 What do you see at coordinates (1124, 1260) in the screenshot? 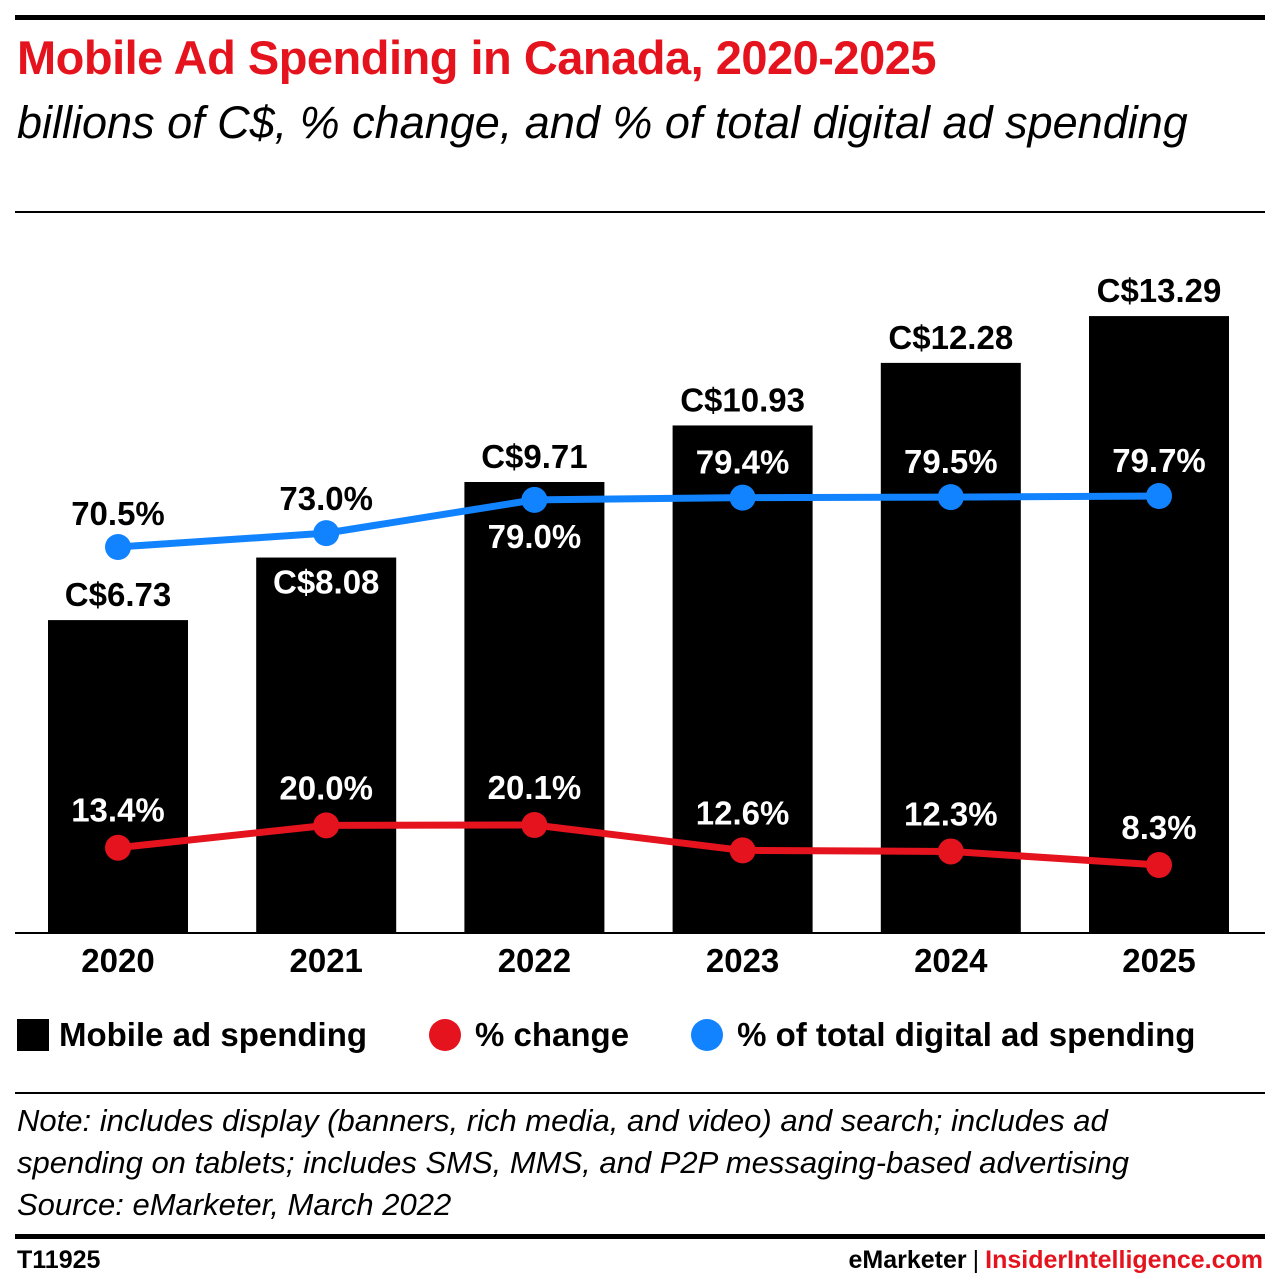
I see `brand-insider-intelligence: InsiderIntelligence.com` at bounding box center [1124, 1260].